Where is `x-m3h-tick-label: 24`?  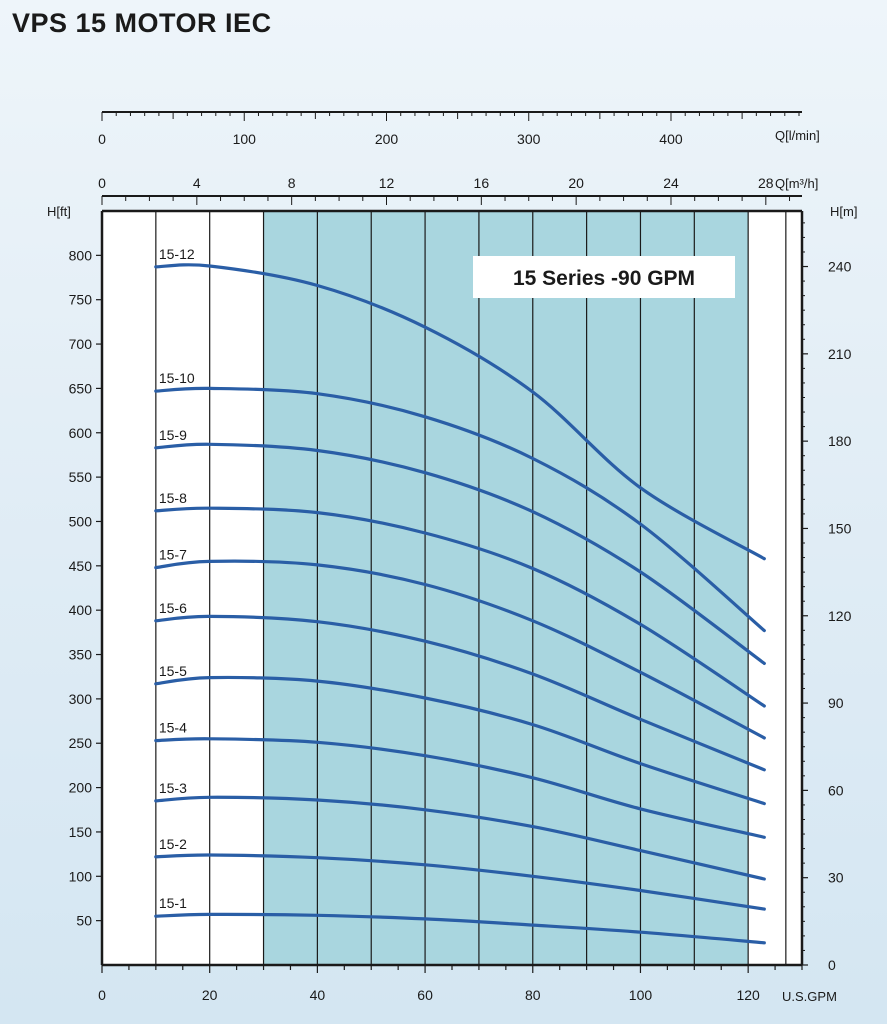 x-m3h-tick-label: 24 is located at coordinates (671, 183).